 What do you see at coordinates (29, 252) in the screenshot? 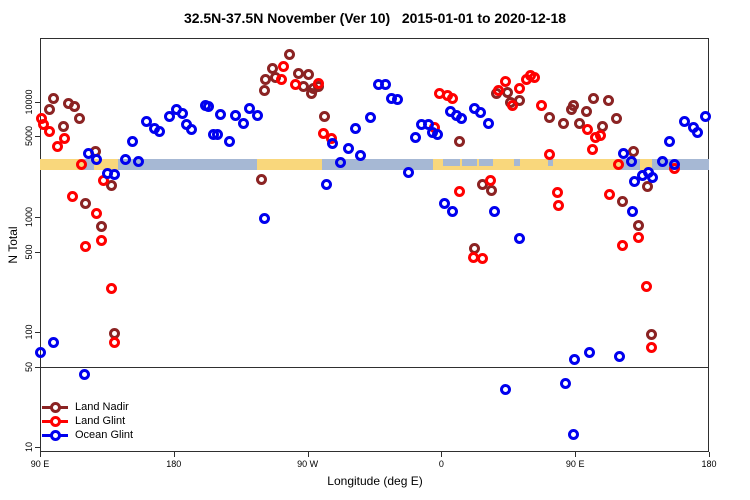
I see `y-axis-tick-label: 500` at bounding box center [29, 252].